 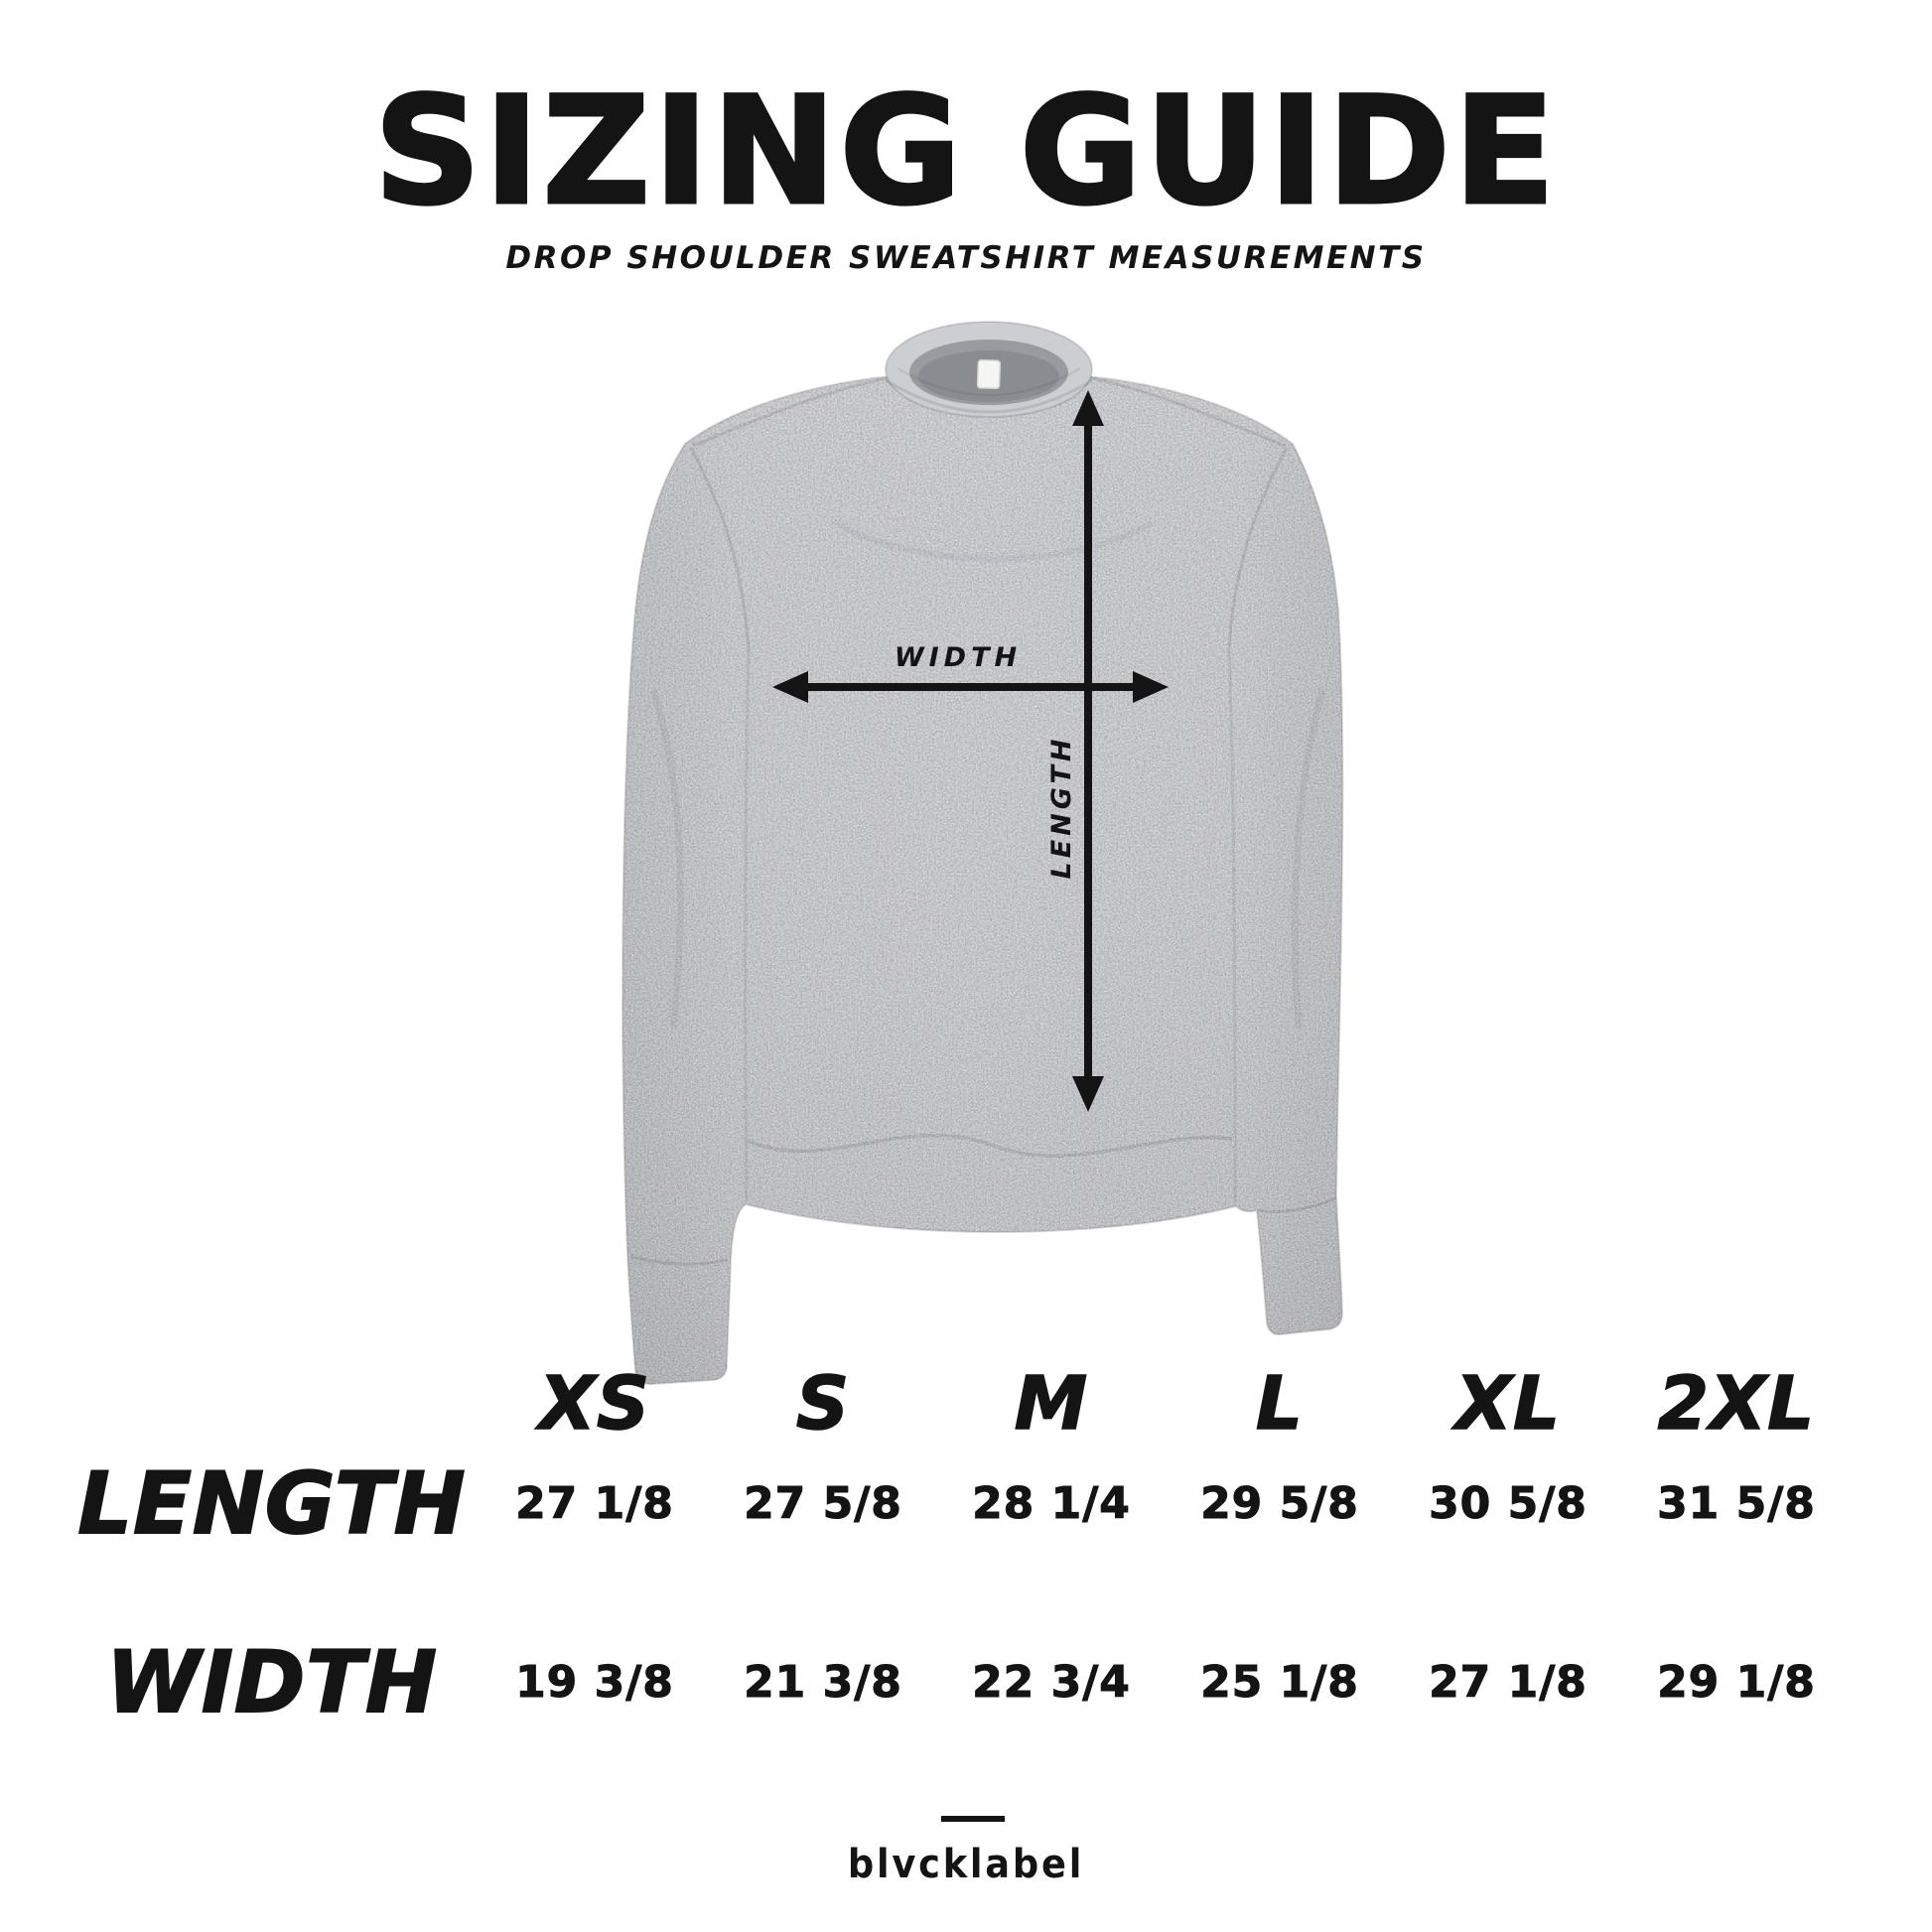 What do you see at coordinates (1508, 1504) in the screenshot?
I see `length-value-xl: 30 5/8` at bounding box center [1508, 1504].